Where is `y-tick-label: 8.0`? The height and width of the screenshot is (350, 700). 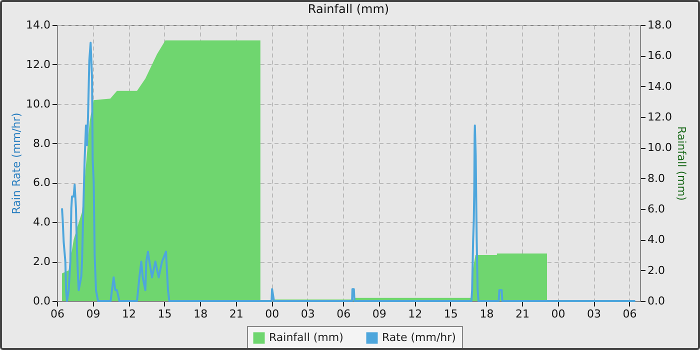
y-tick-label: 8.0 is located at coordinates (41, 143).